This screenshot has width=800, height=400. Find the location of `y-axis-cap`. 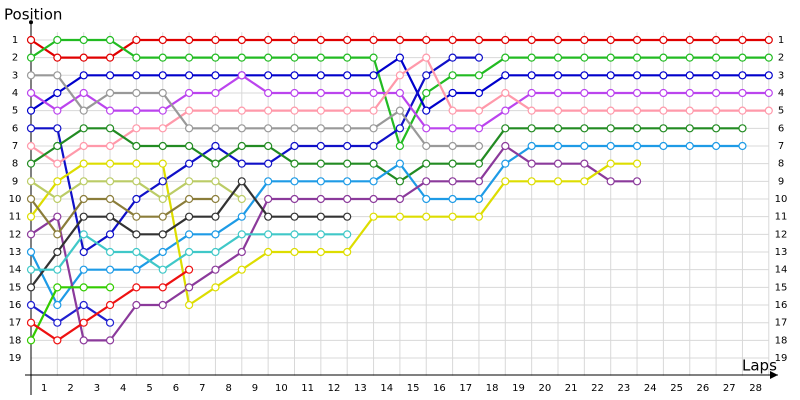

y-axis-cap is located at coordinates (31, 22).